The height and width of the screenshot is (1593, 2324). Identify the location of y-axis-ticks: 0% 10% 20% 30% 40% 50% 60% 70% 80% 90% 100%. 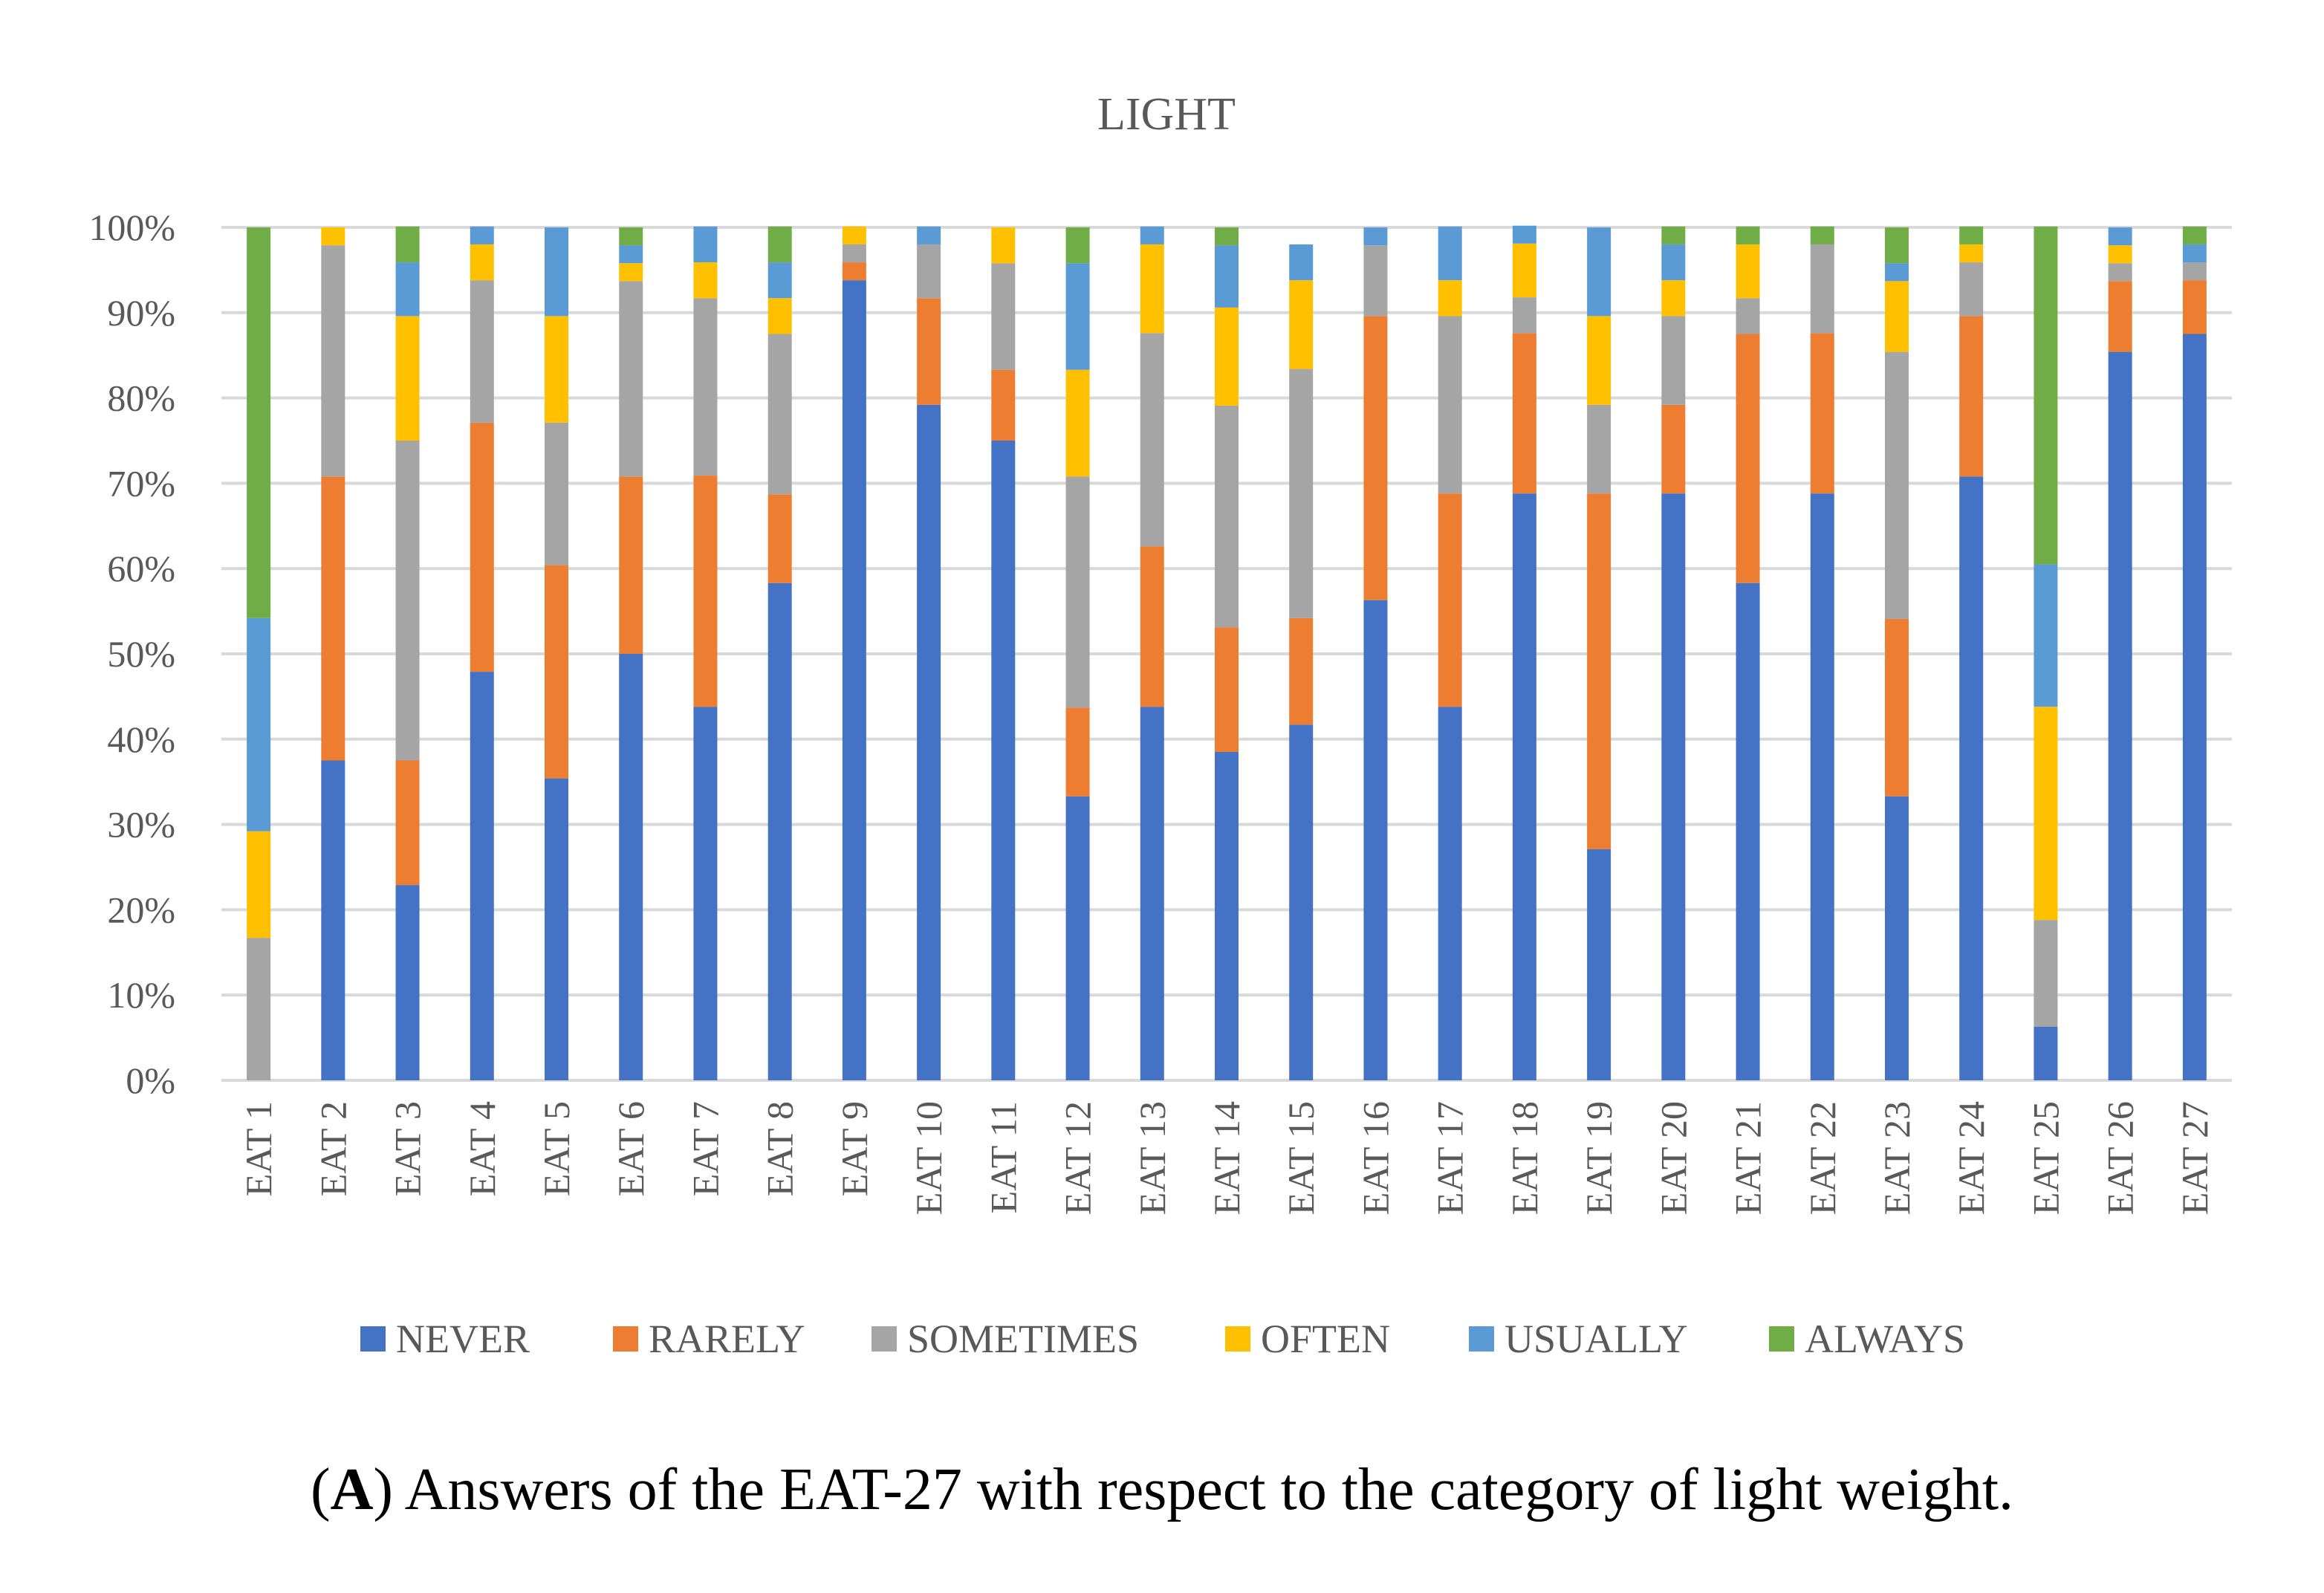
(131, 654).